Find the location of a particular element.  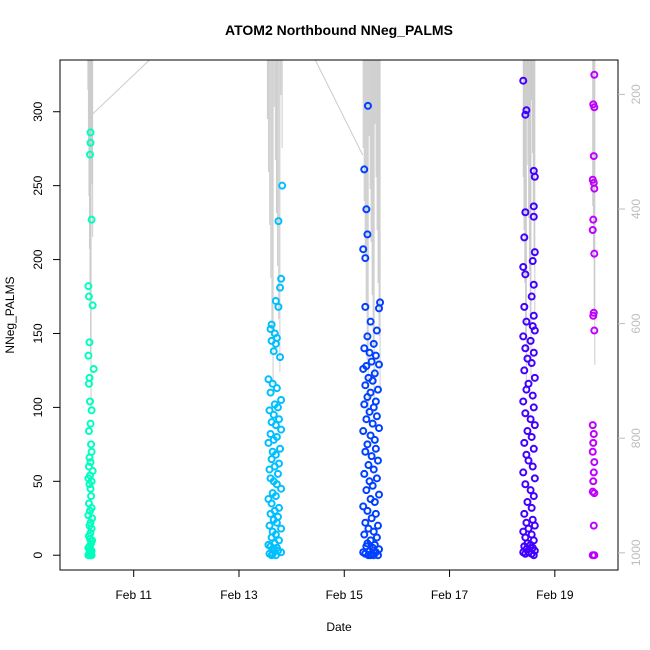

y-tick-label: 150 is located at coordinates (38, 333).